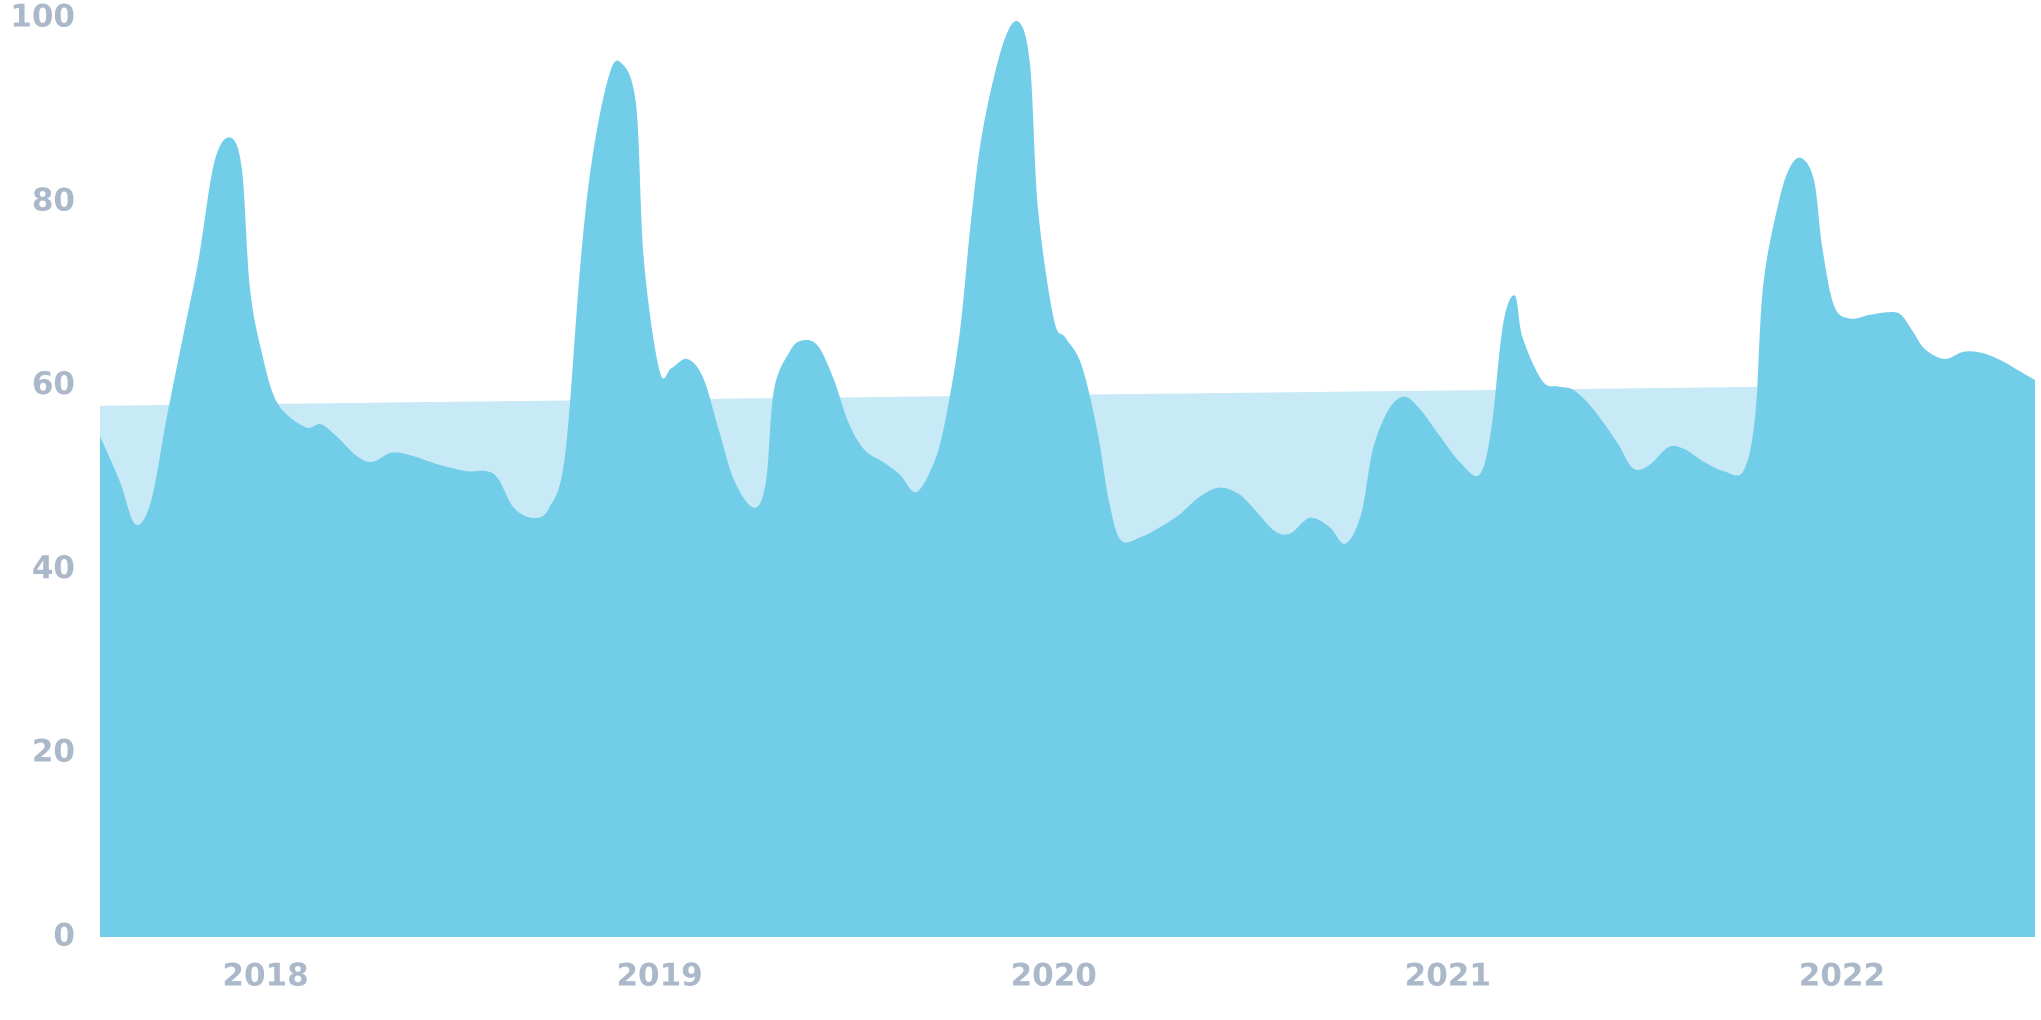 The width and height of the screenshot is (2041, 1020). I want to click on y-tick-label: 20, so click(53, 752).